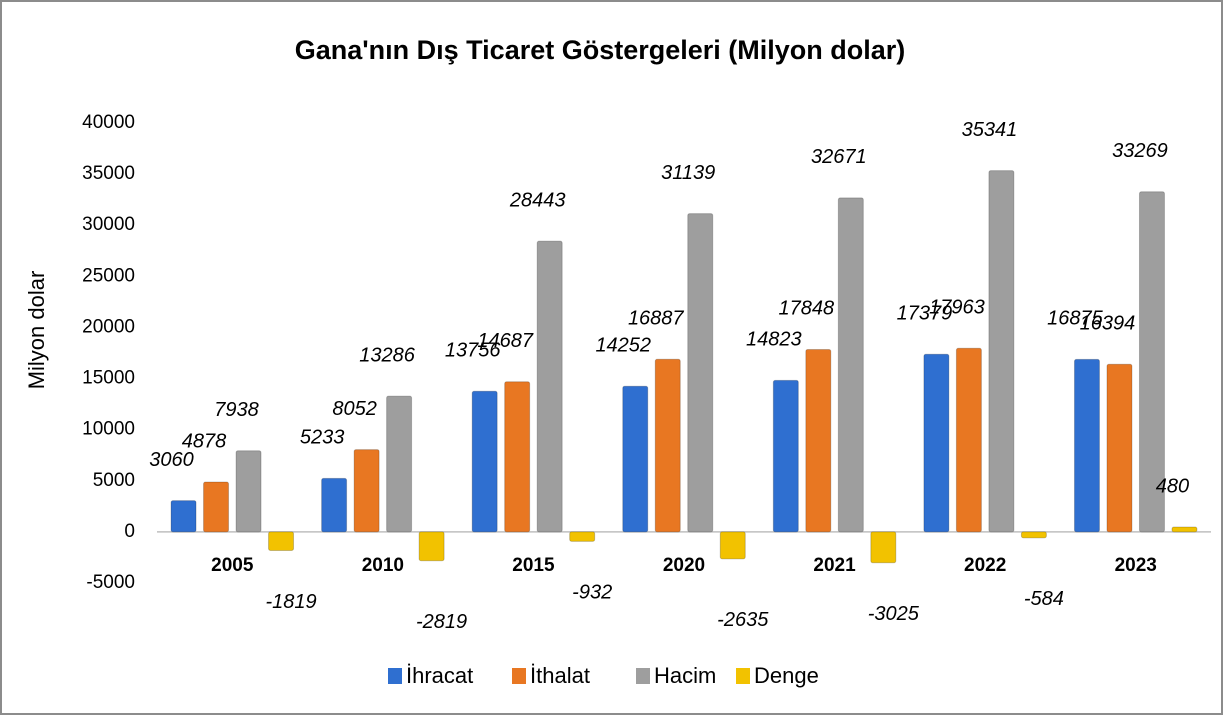  Describe the element at coordinates (1075, 319) in the screenshot. I see `data-label: 16875` at that location.